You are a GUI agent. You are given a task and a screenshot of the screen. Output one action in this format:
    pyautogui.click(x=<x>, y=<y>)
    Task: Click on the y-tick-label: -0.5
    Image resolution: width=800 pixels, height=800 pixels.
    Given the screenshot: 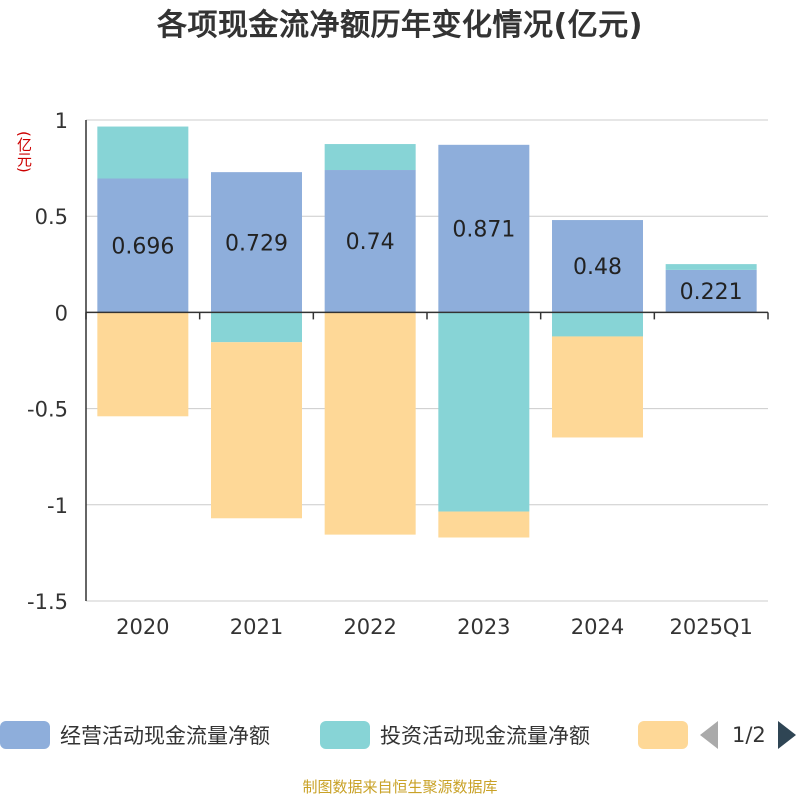 What is the action you would take?
    pyautogui.click(x=47, y=410)
    